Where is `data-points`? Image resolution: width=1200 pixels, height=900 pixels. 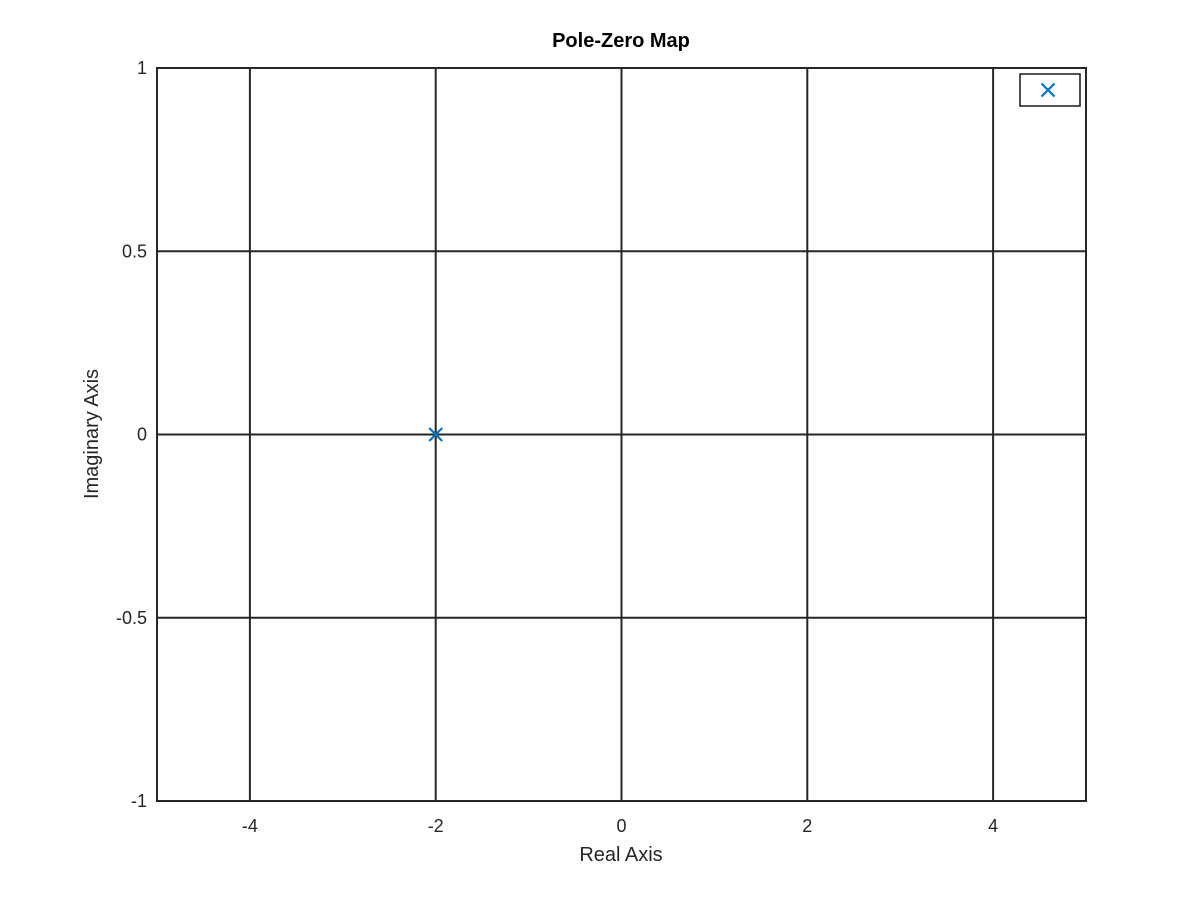 data-points is located at coordinates (435, 434).